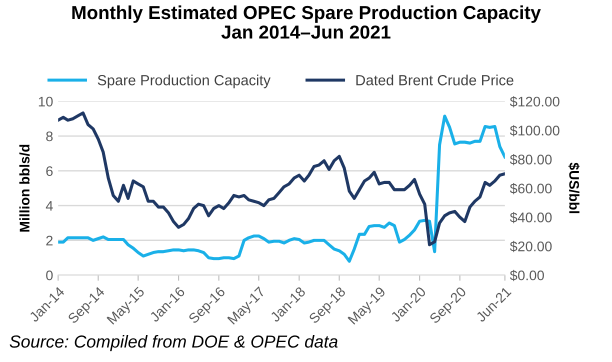  Describe the element at coordinates (531, 188) in the screenshot. I see `y2-tick-label: $60.00` at that location.